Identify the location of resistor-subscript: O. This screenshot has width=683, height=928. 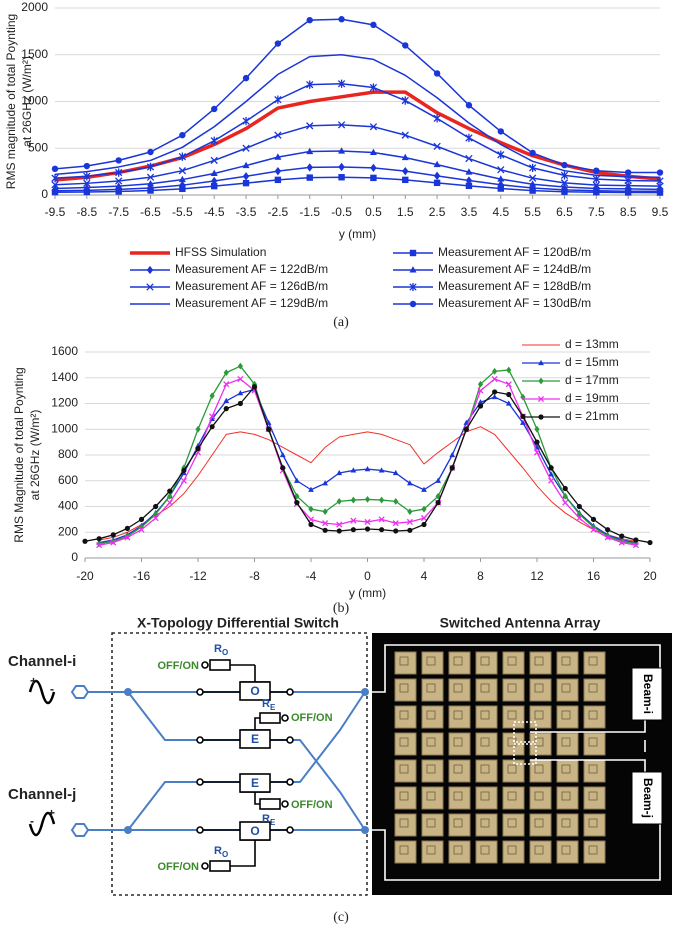
(225, 854).